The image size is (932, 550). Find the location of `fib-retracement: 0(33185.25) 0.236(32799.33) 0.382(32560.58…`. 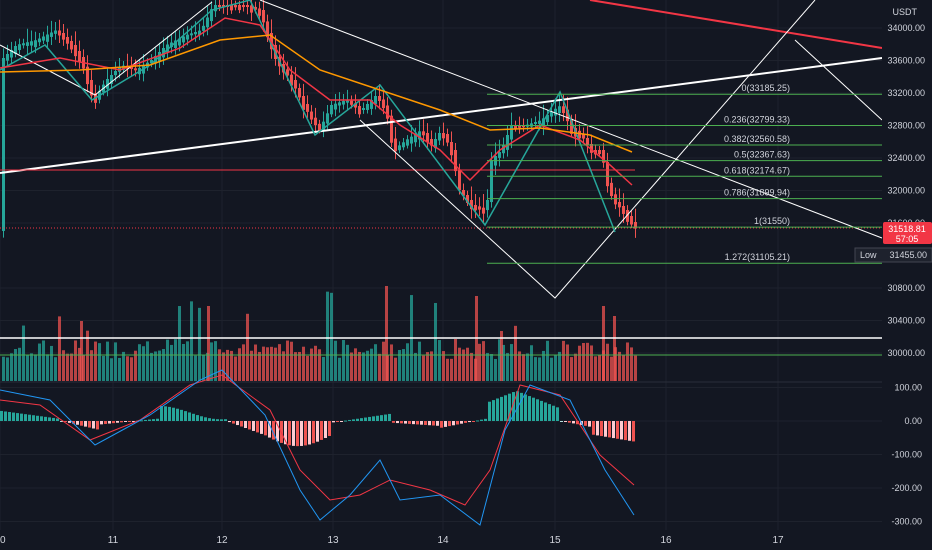

fib-retracement: 0(33185.25) 0.236(32799.33) 0.382(32560.58… is located at coordinates (684, 173).